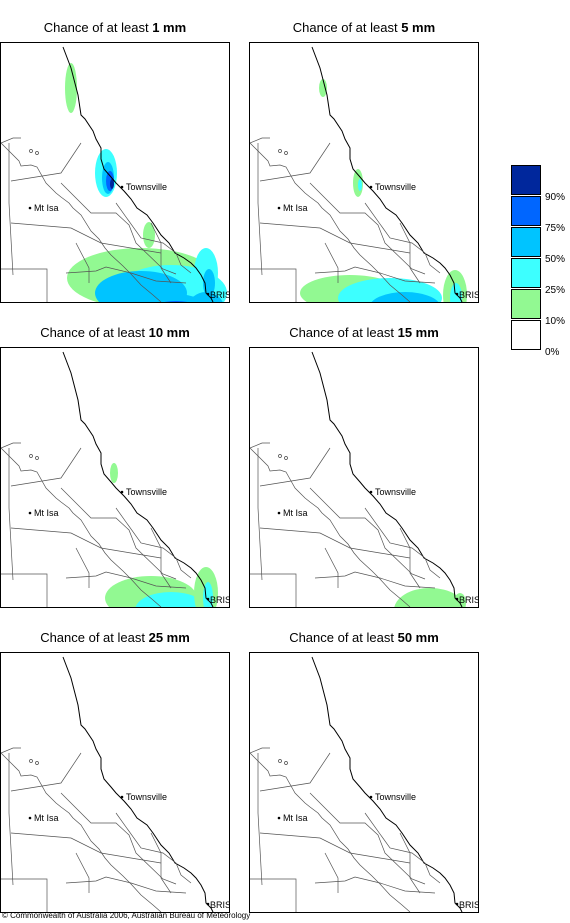 The height and width of the screenshot is (923, 570). I want to click on panel-title: Chance of at least 25 mm, so click(115, 638).